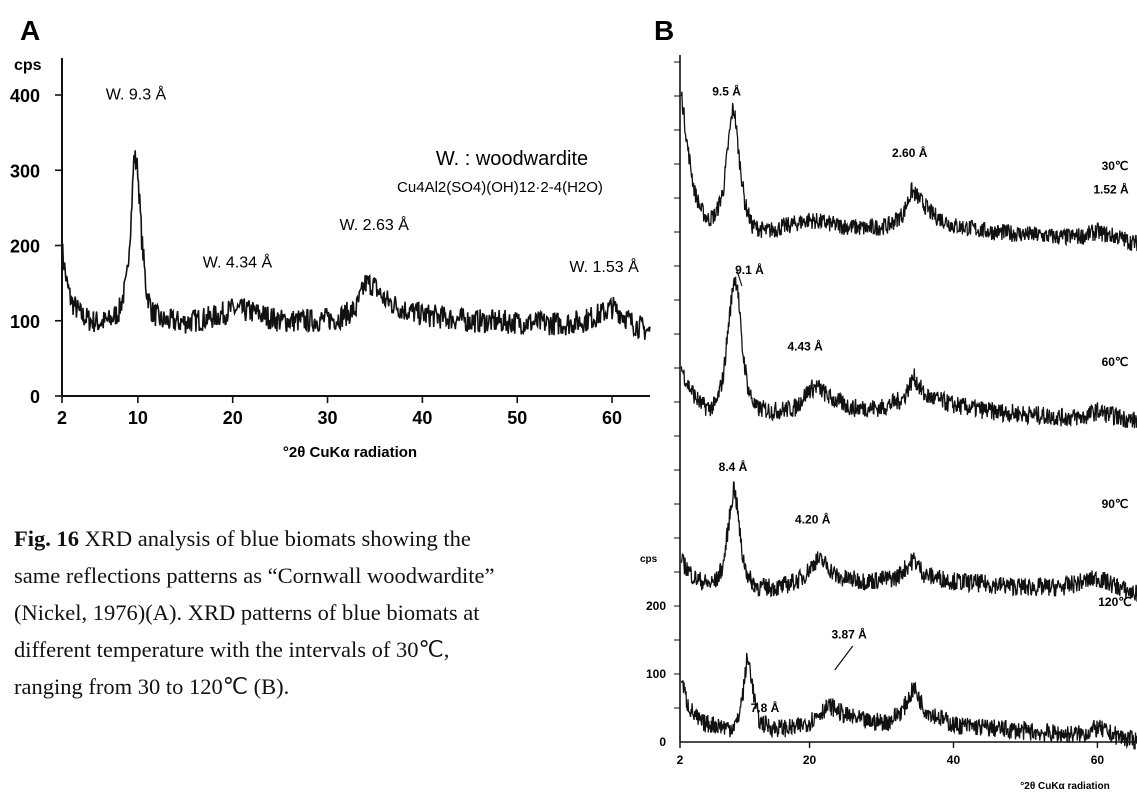 This screenshot has width=1137, height=796. I want to click on panel-a-y-tick-label: 300, so click(25, 171).